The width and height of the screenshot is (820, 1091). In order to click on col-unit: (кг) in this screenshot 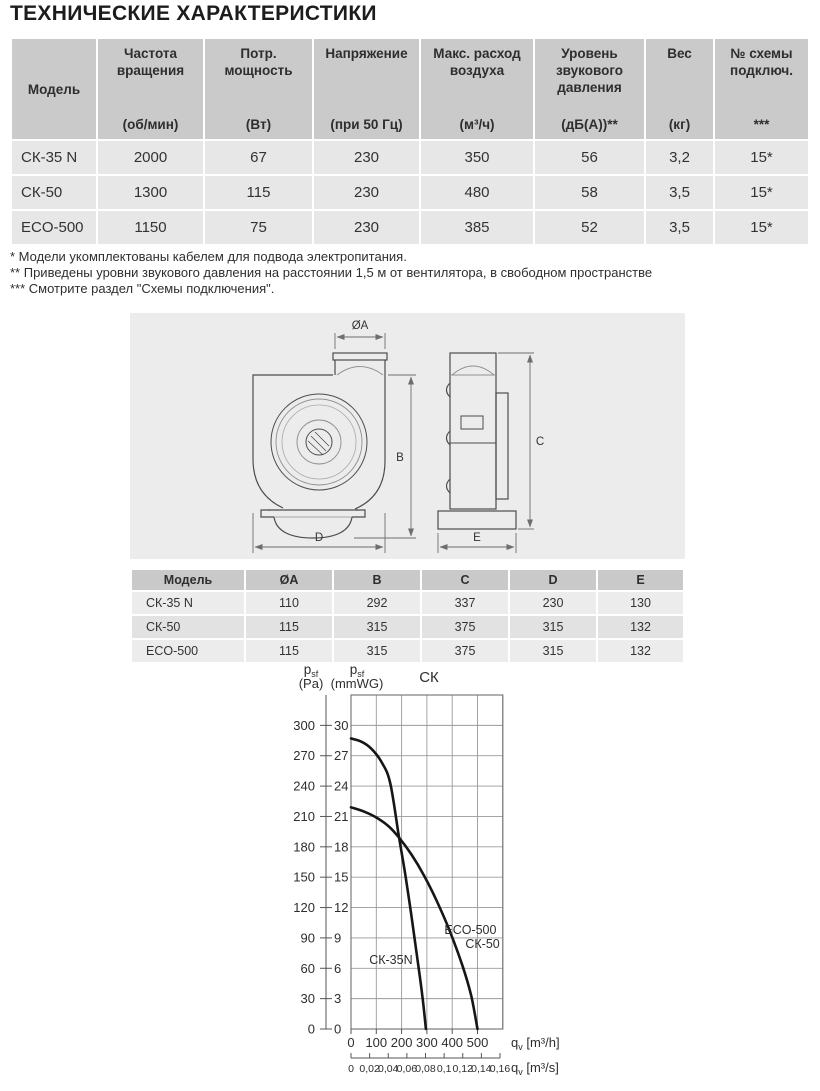, I will do `click(679, 125)`.